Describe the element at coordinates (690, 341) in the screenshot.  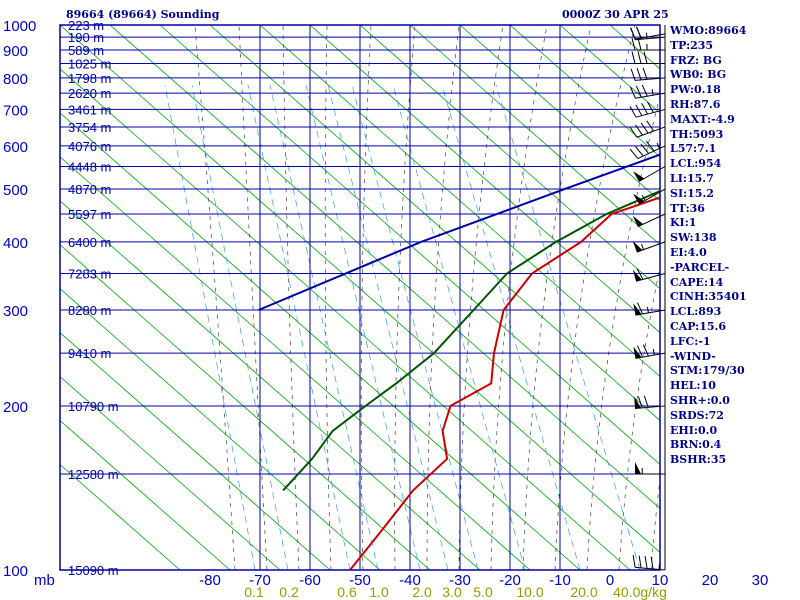
I see `index-line: LFC:-1` at that location.